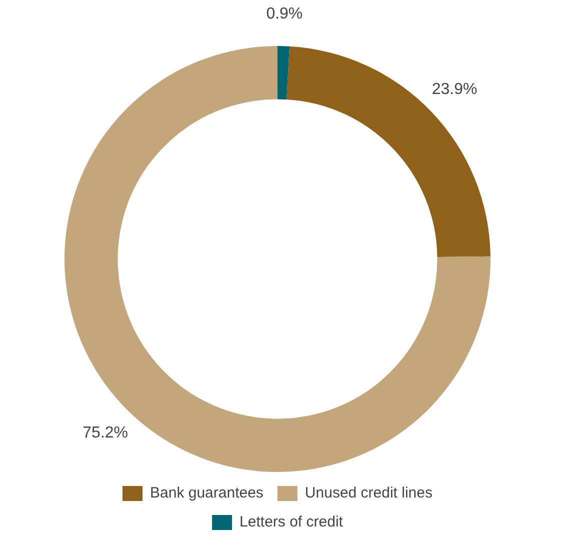  Describe the element at coordinates (368, 493) in the screenshot. I see `legend-label: Unused credit lines` at that location.